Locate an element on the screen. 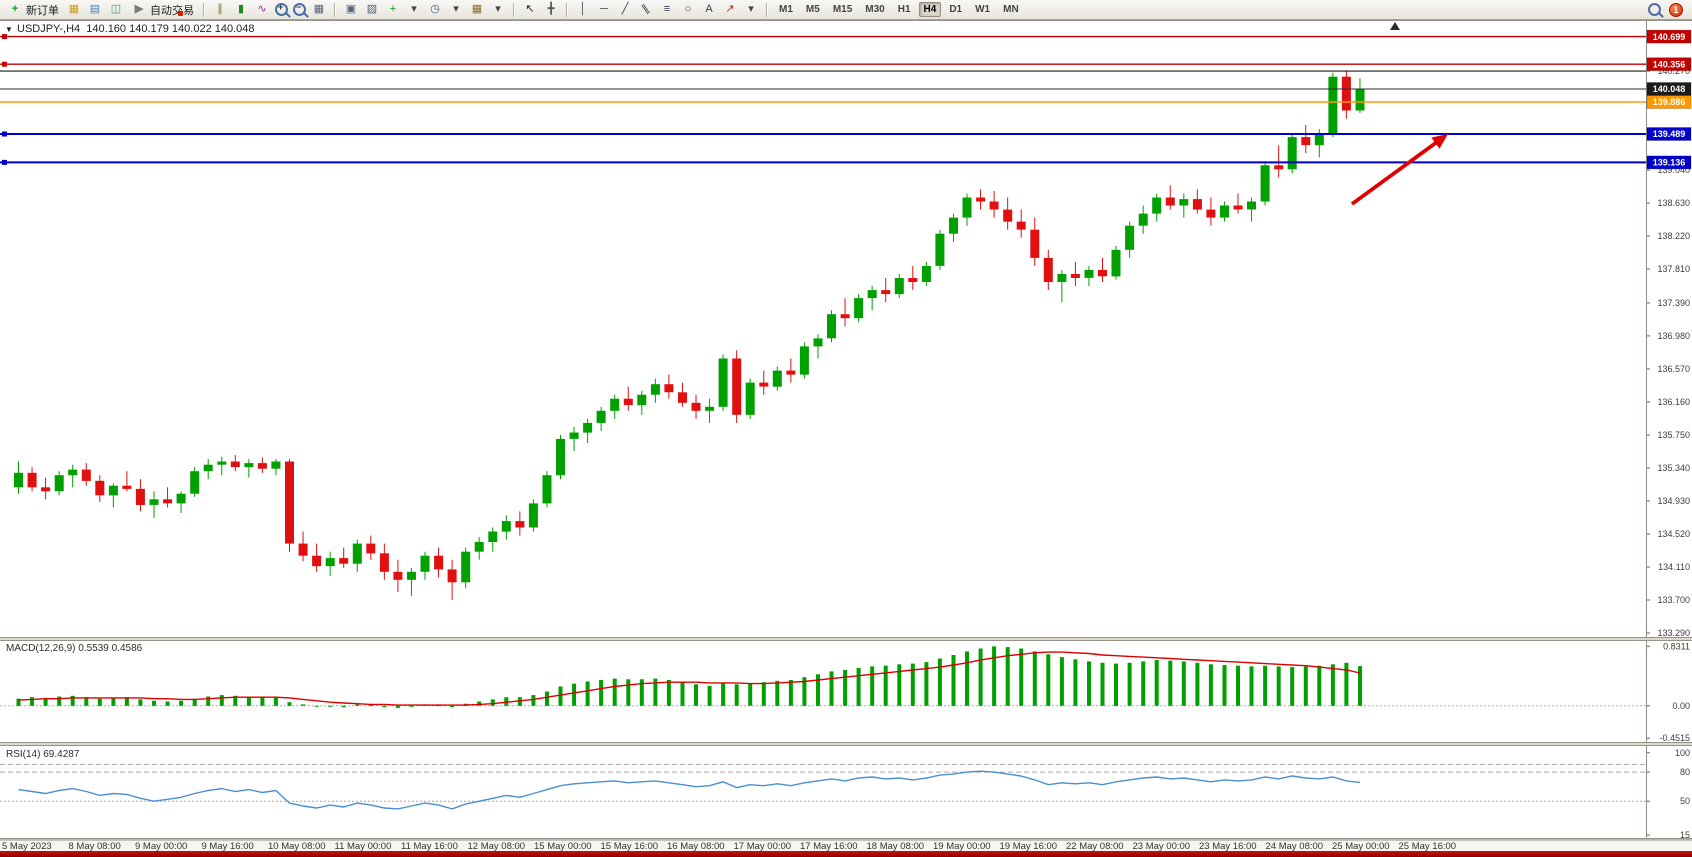 The height and width of the screenshot is (857, 1692). scale-label: -0.4515 is located at coordinates (1674, 738).